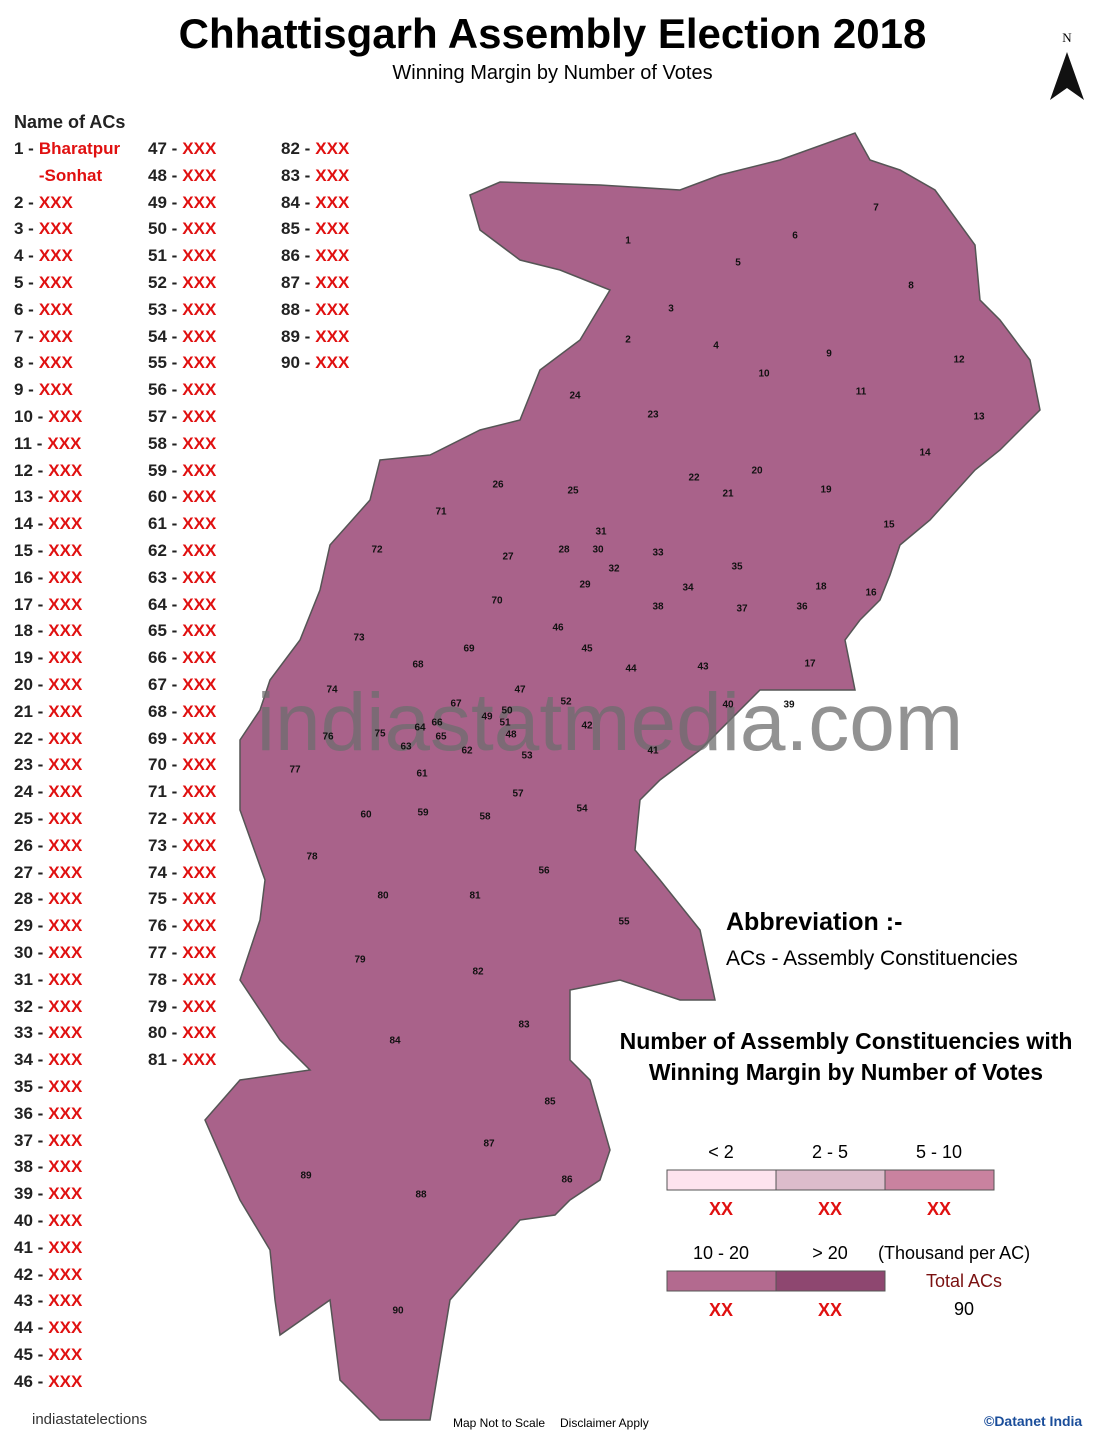  What do you see at coordinates (688, 588) in the screenshot?
I see `ac-map-label: 34` at bounding box center [688, 588].